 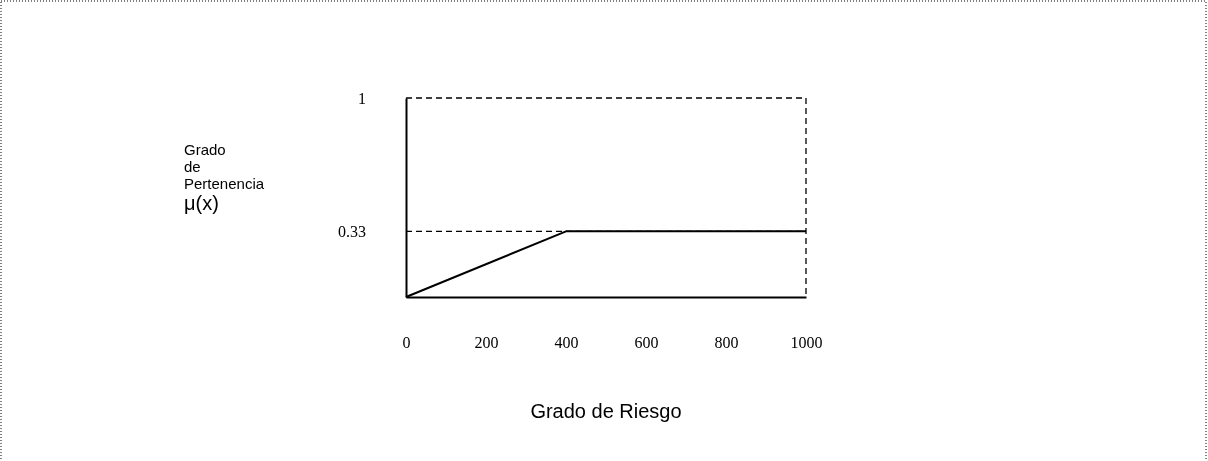 What do you see at coordinates (806, 343) in the screenshot?
I see `x-tick-label: 1000` at bounding box center [806, 343].